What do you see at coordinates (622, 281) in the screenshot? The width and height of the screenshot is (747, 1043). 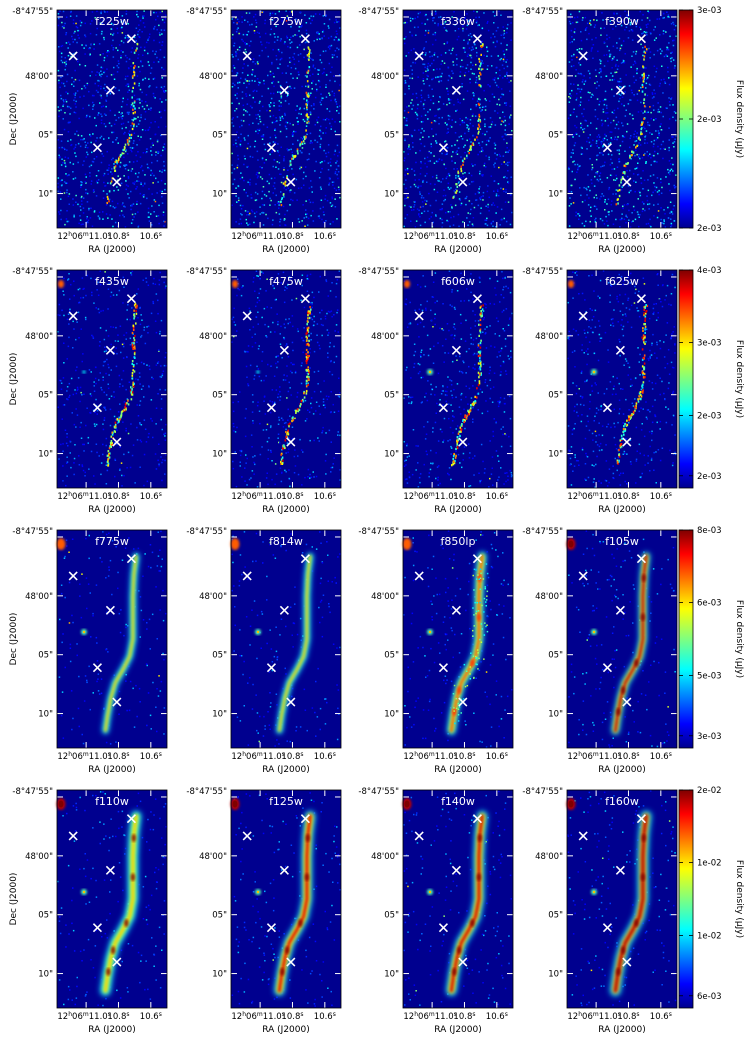 I see `filter-label: f625w` at bounding box center [622, 281].